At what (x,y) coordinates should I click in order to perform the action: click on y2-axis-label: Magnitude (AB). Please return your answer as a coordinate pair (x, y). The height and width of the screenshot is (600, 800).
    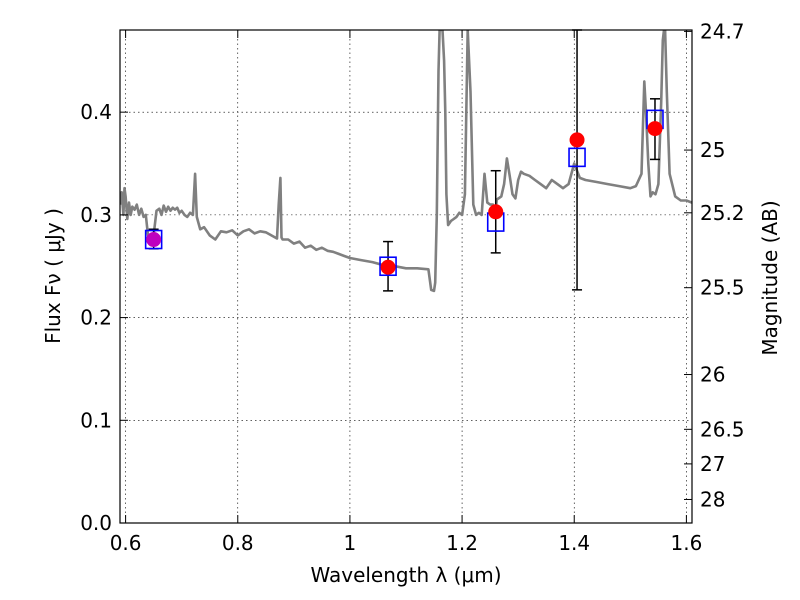
    Looking at the image, I should click on (770, 277).